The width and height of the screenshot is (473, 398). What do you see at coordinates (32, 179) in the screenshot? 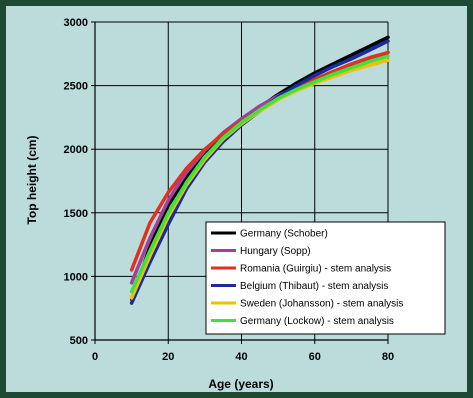
I see `y-axis-title: Top height (cm)` at bounding box center [32, 179].